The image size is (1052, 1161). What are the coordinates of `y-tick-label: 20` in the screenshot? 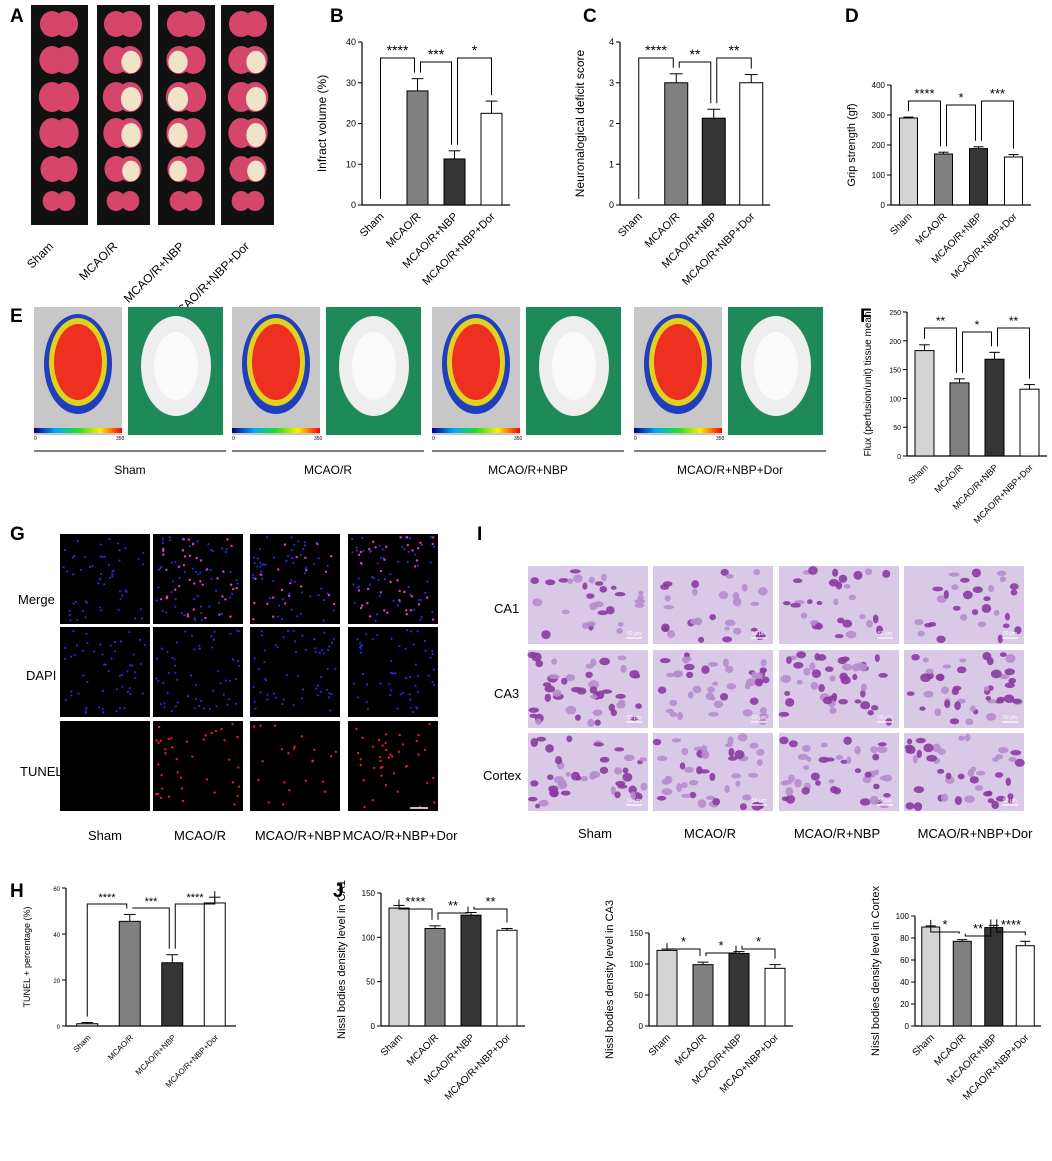 It's located at (904, 1004).